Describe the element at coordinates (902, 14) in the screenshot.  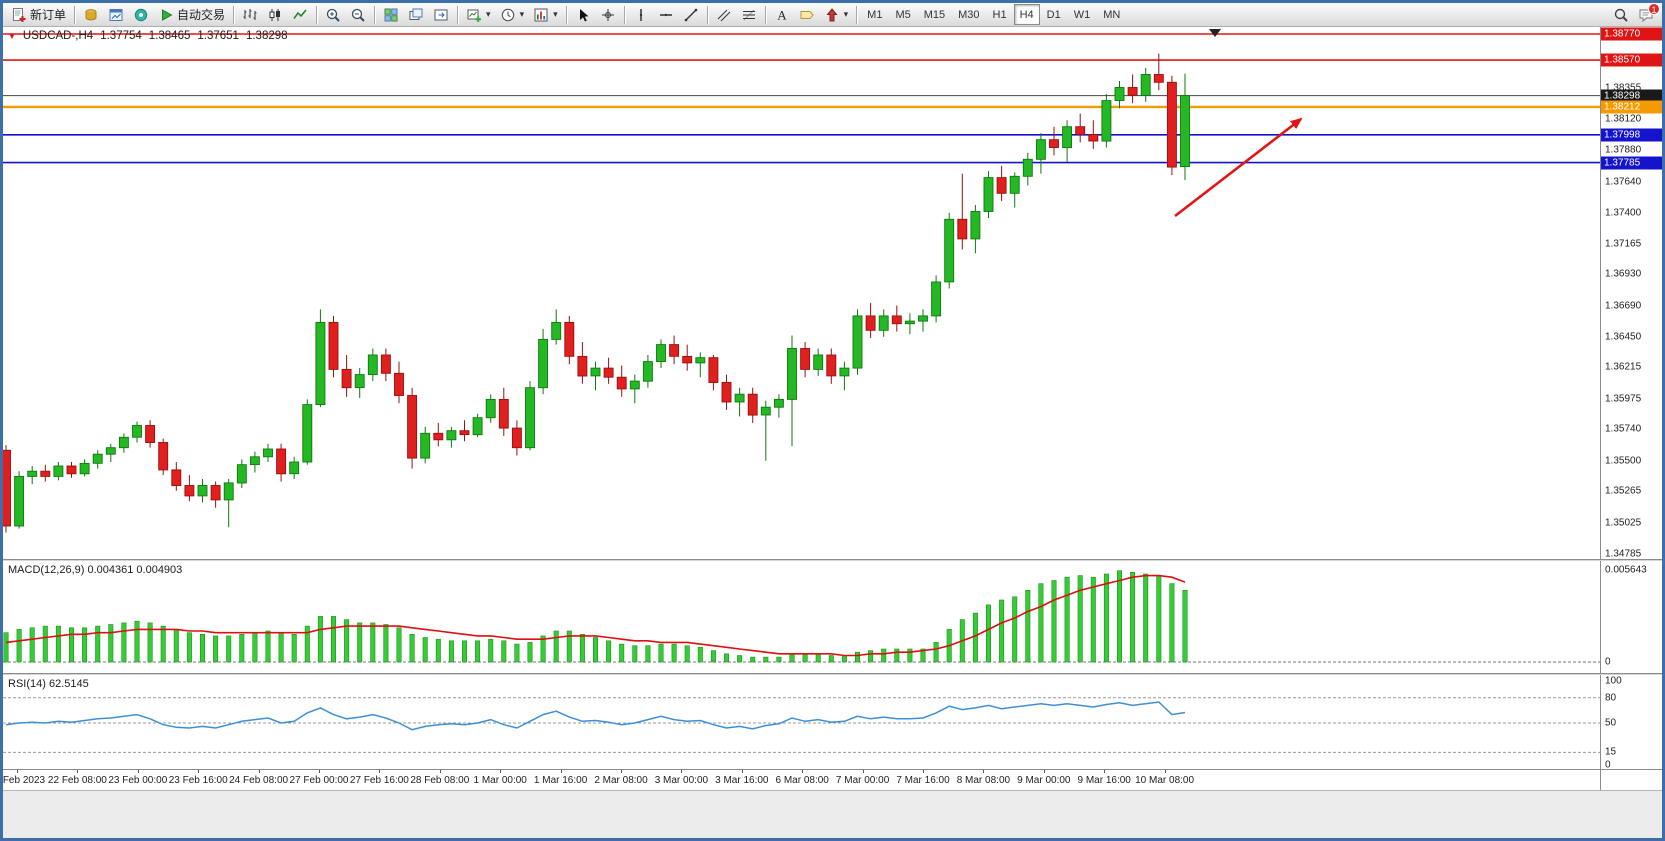
I see `timeframe-m5-button: M5` at that location.